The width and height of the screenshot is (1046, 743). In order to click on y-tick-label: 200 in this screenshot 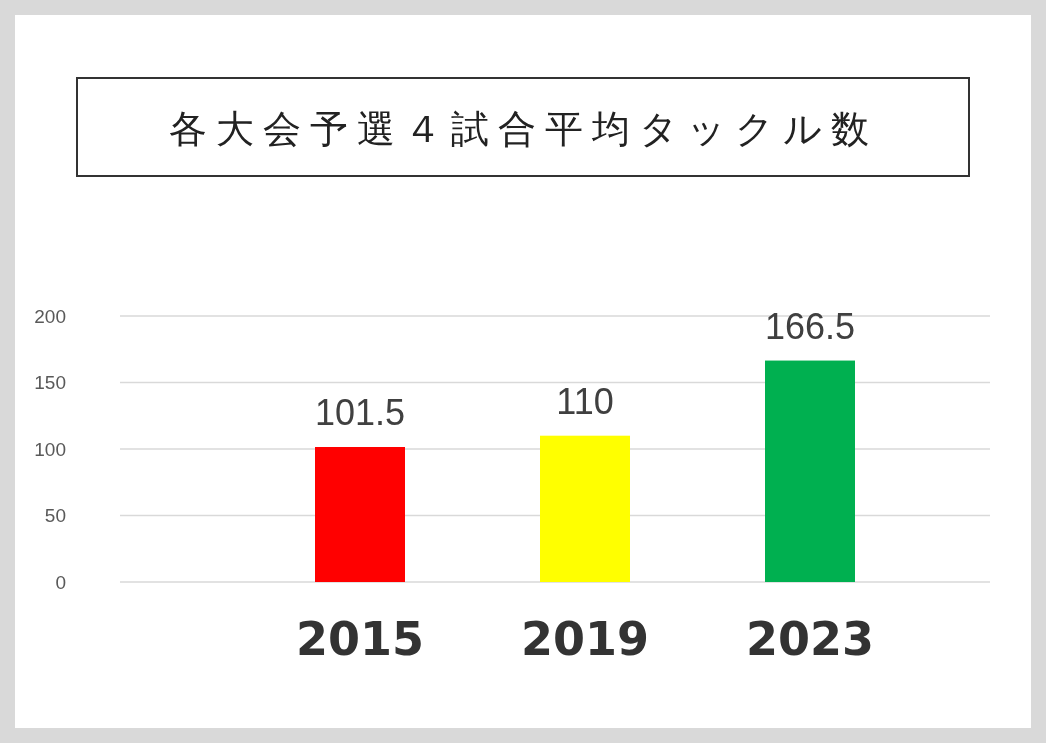, I will do `click(50, 316)`.